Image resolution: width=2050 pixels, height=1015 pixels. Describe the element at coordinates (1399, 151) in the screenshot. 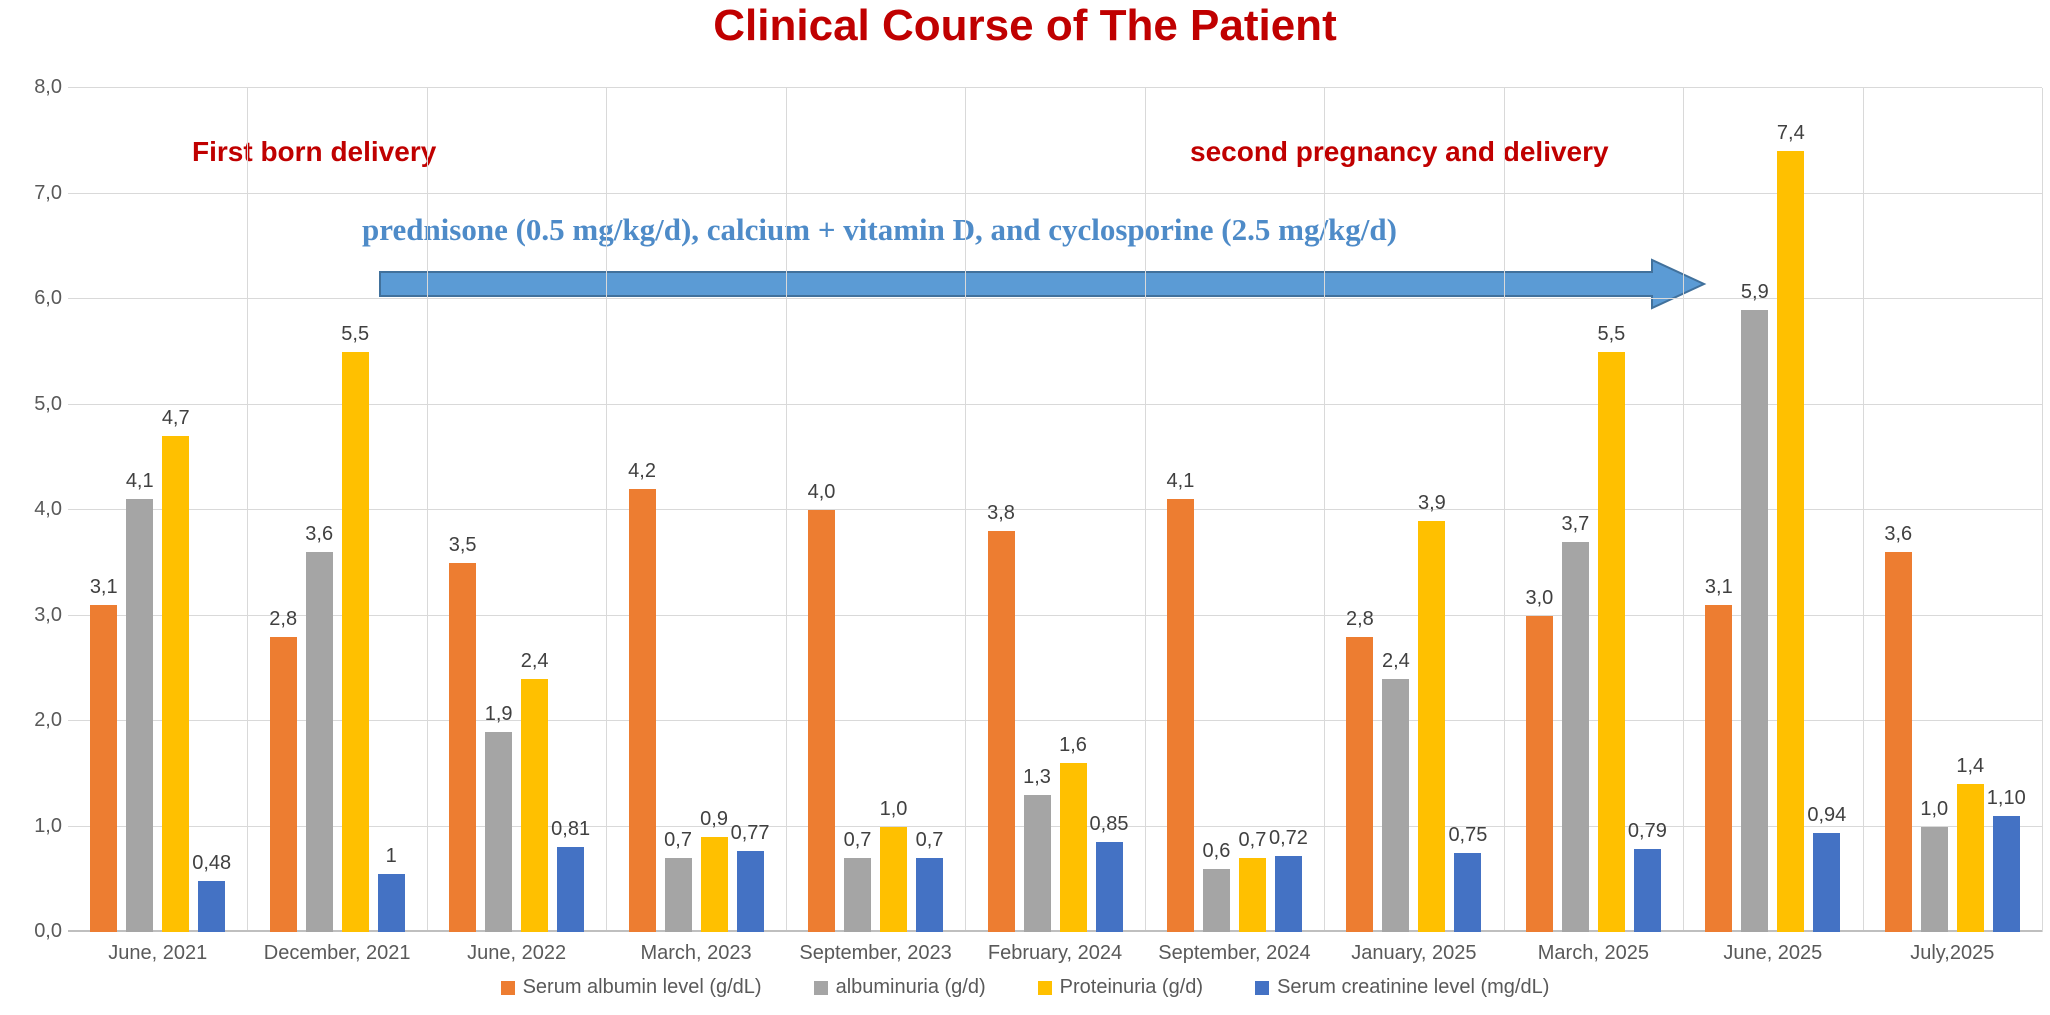

I see `annotation-second-pregnancy-delivery: second pregnancy and delivery` at that location.